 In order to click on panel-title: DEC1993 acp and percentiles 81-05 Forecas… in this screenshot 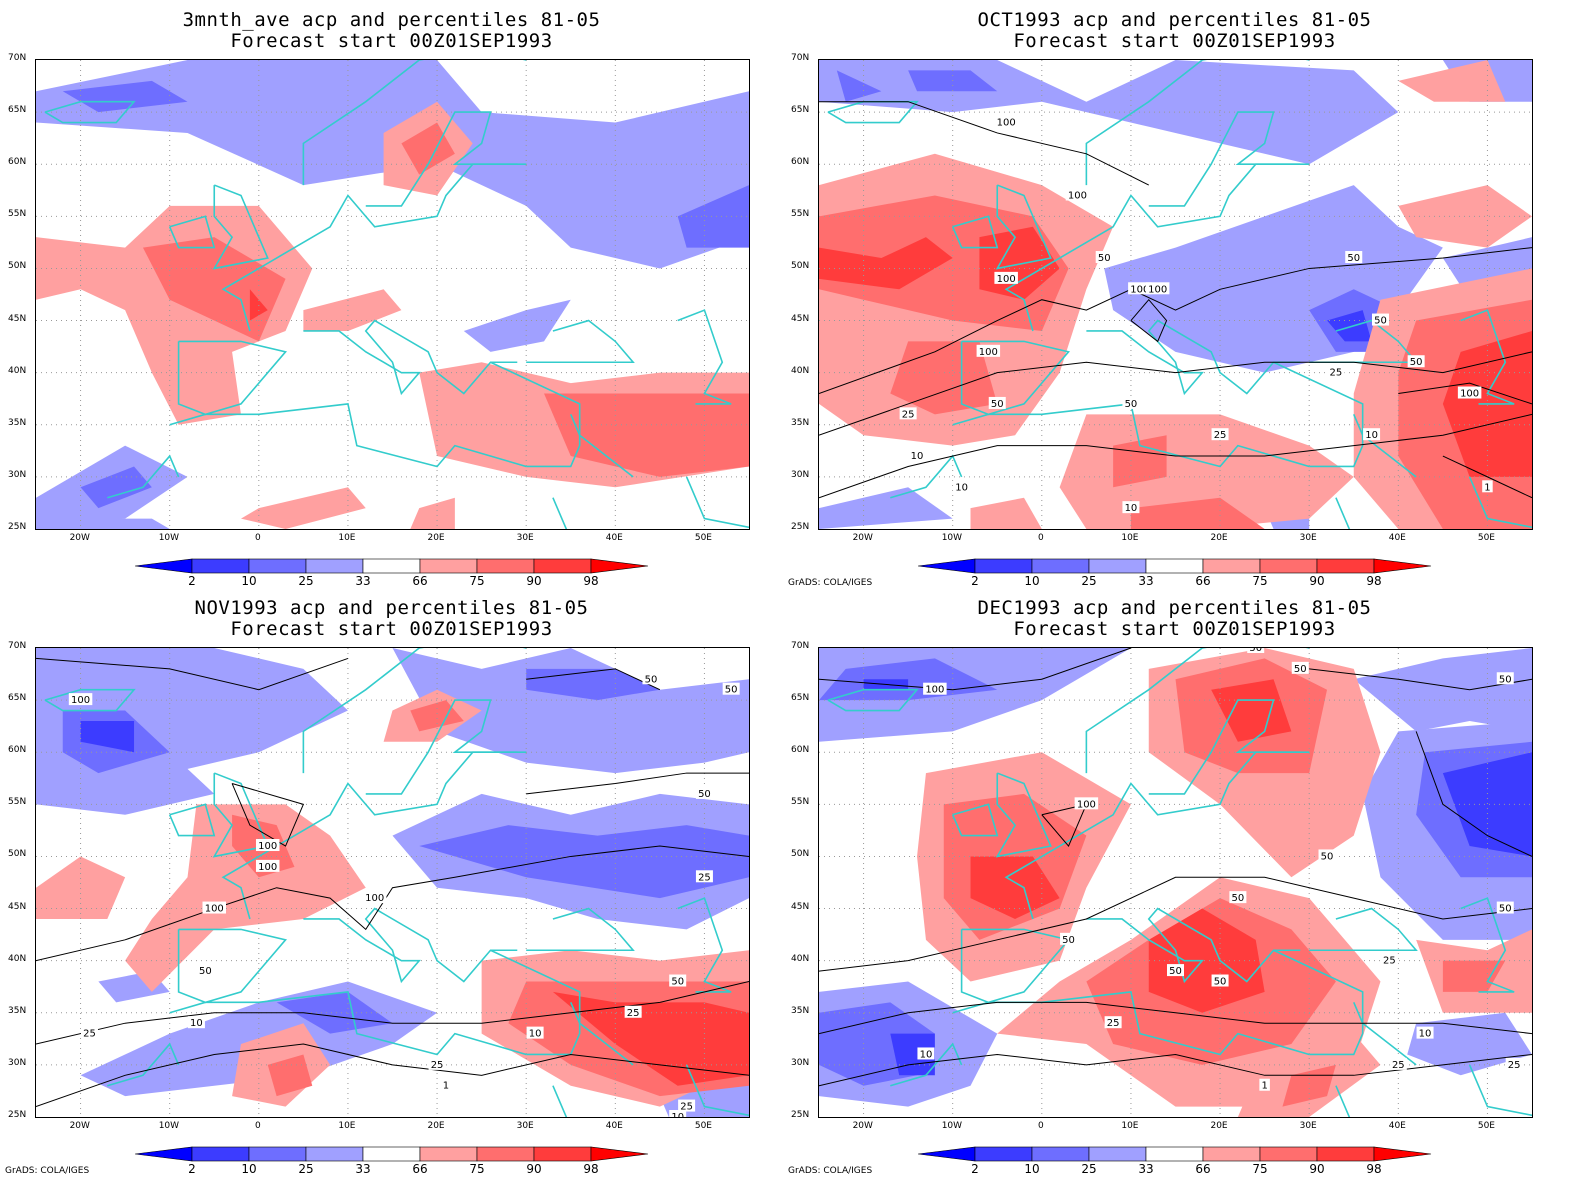, I will do `click(1174, 619)`.